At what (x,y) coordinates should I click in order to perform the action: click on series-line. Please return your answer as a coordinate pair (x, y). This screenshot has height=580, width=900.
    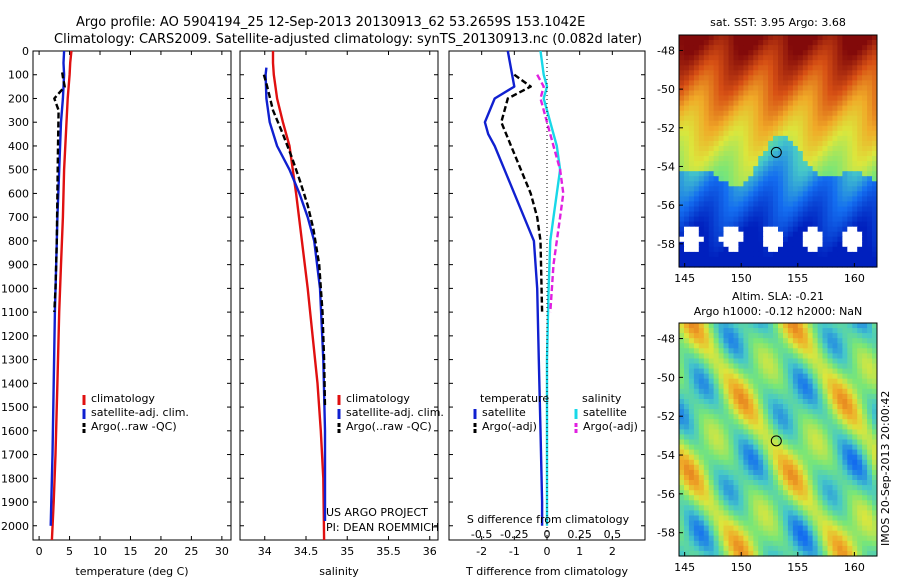
    Looking at the image, I should click on (522, 193).